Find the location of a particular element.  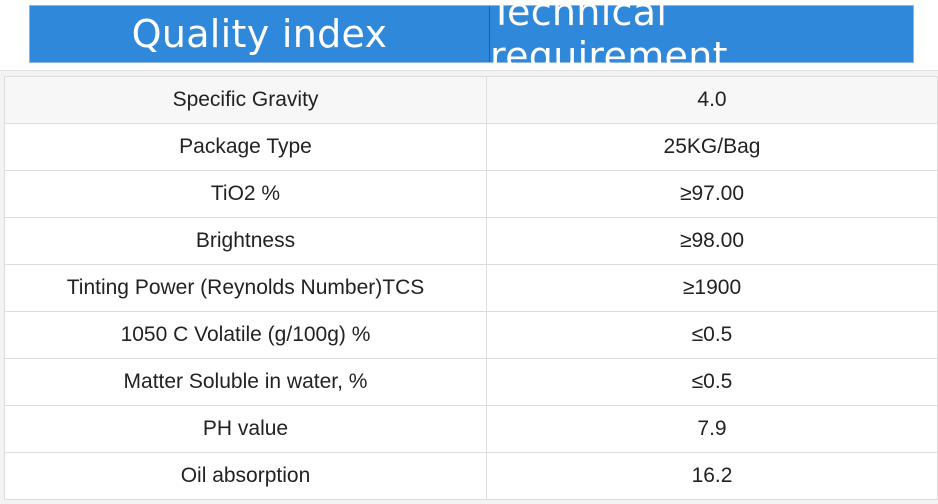

table-row: Matter Soluble in water, % ≤0.5 is located at coordinates (471, 382).